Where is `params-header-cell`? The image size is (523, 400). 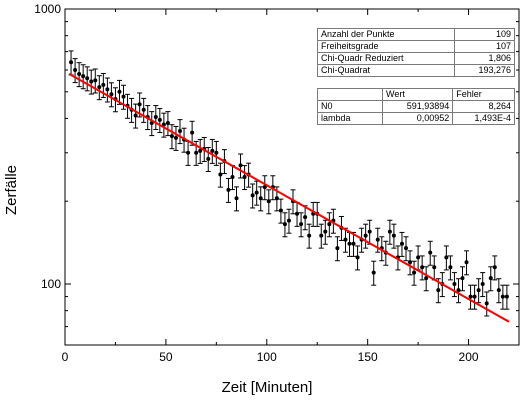 params-header-cell is located at coordinates (350, 94).